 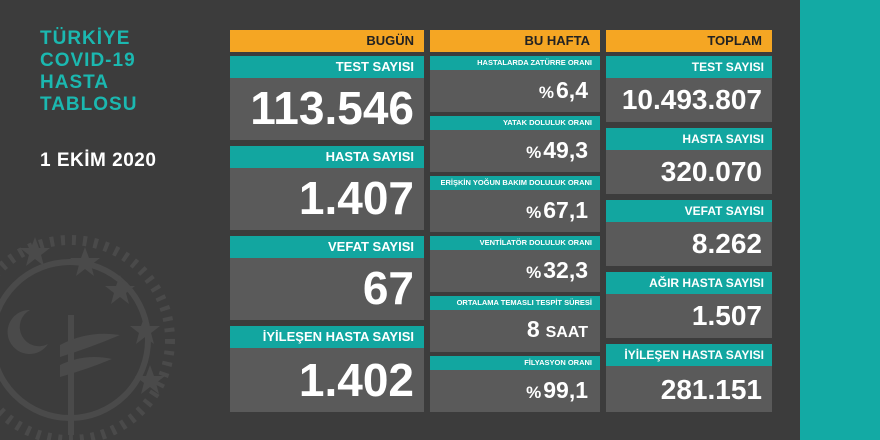 I want to click on total-card: HASTA SAYISI 320.070, so click(x=689, y=161).